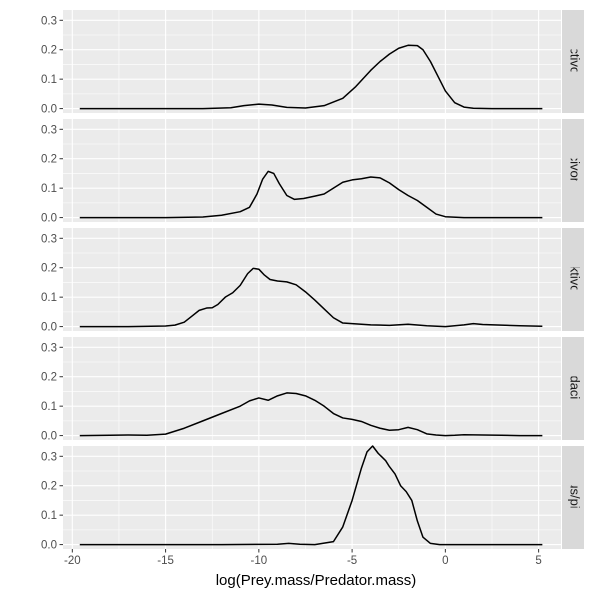 The height and width of the screenshot is (600, 600). What do you see at coordinates (575, 389) in the screenshot?
I see `facet-strip-label: predacious` at bounding box center [575, 389].